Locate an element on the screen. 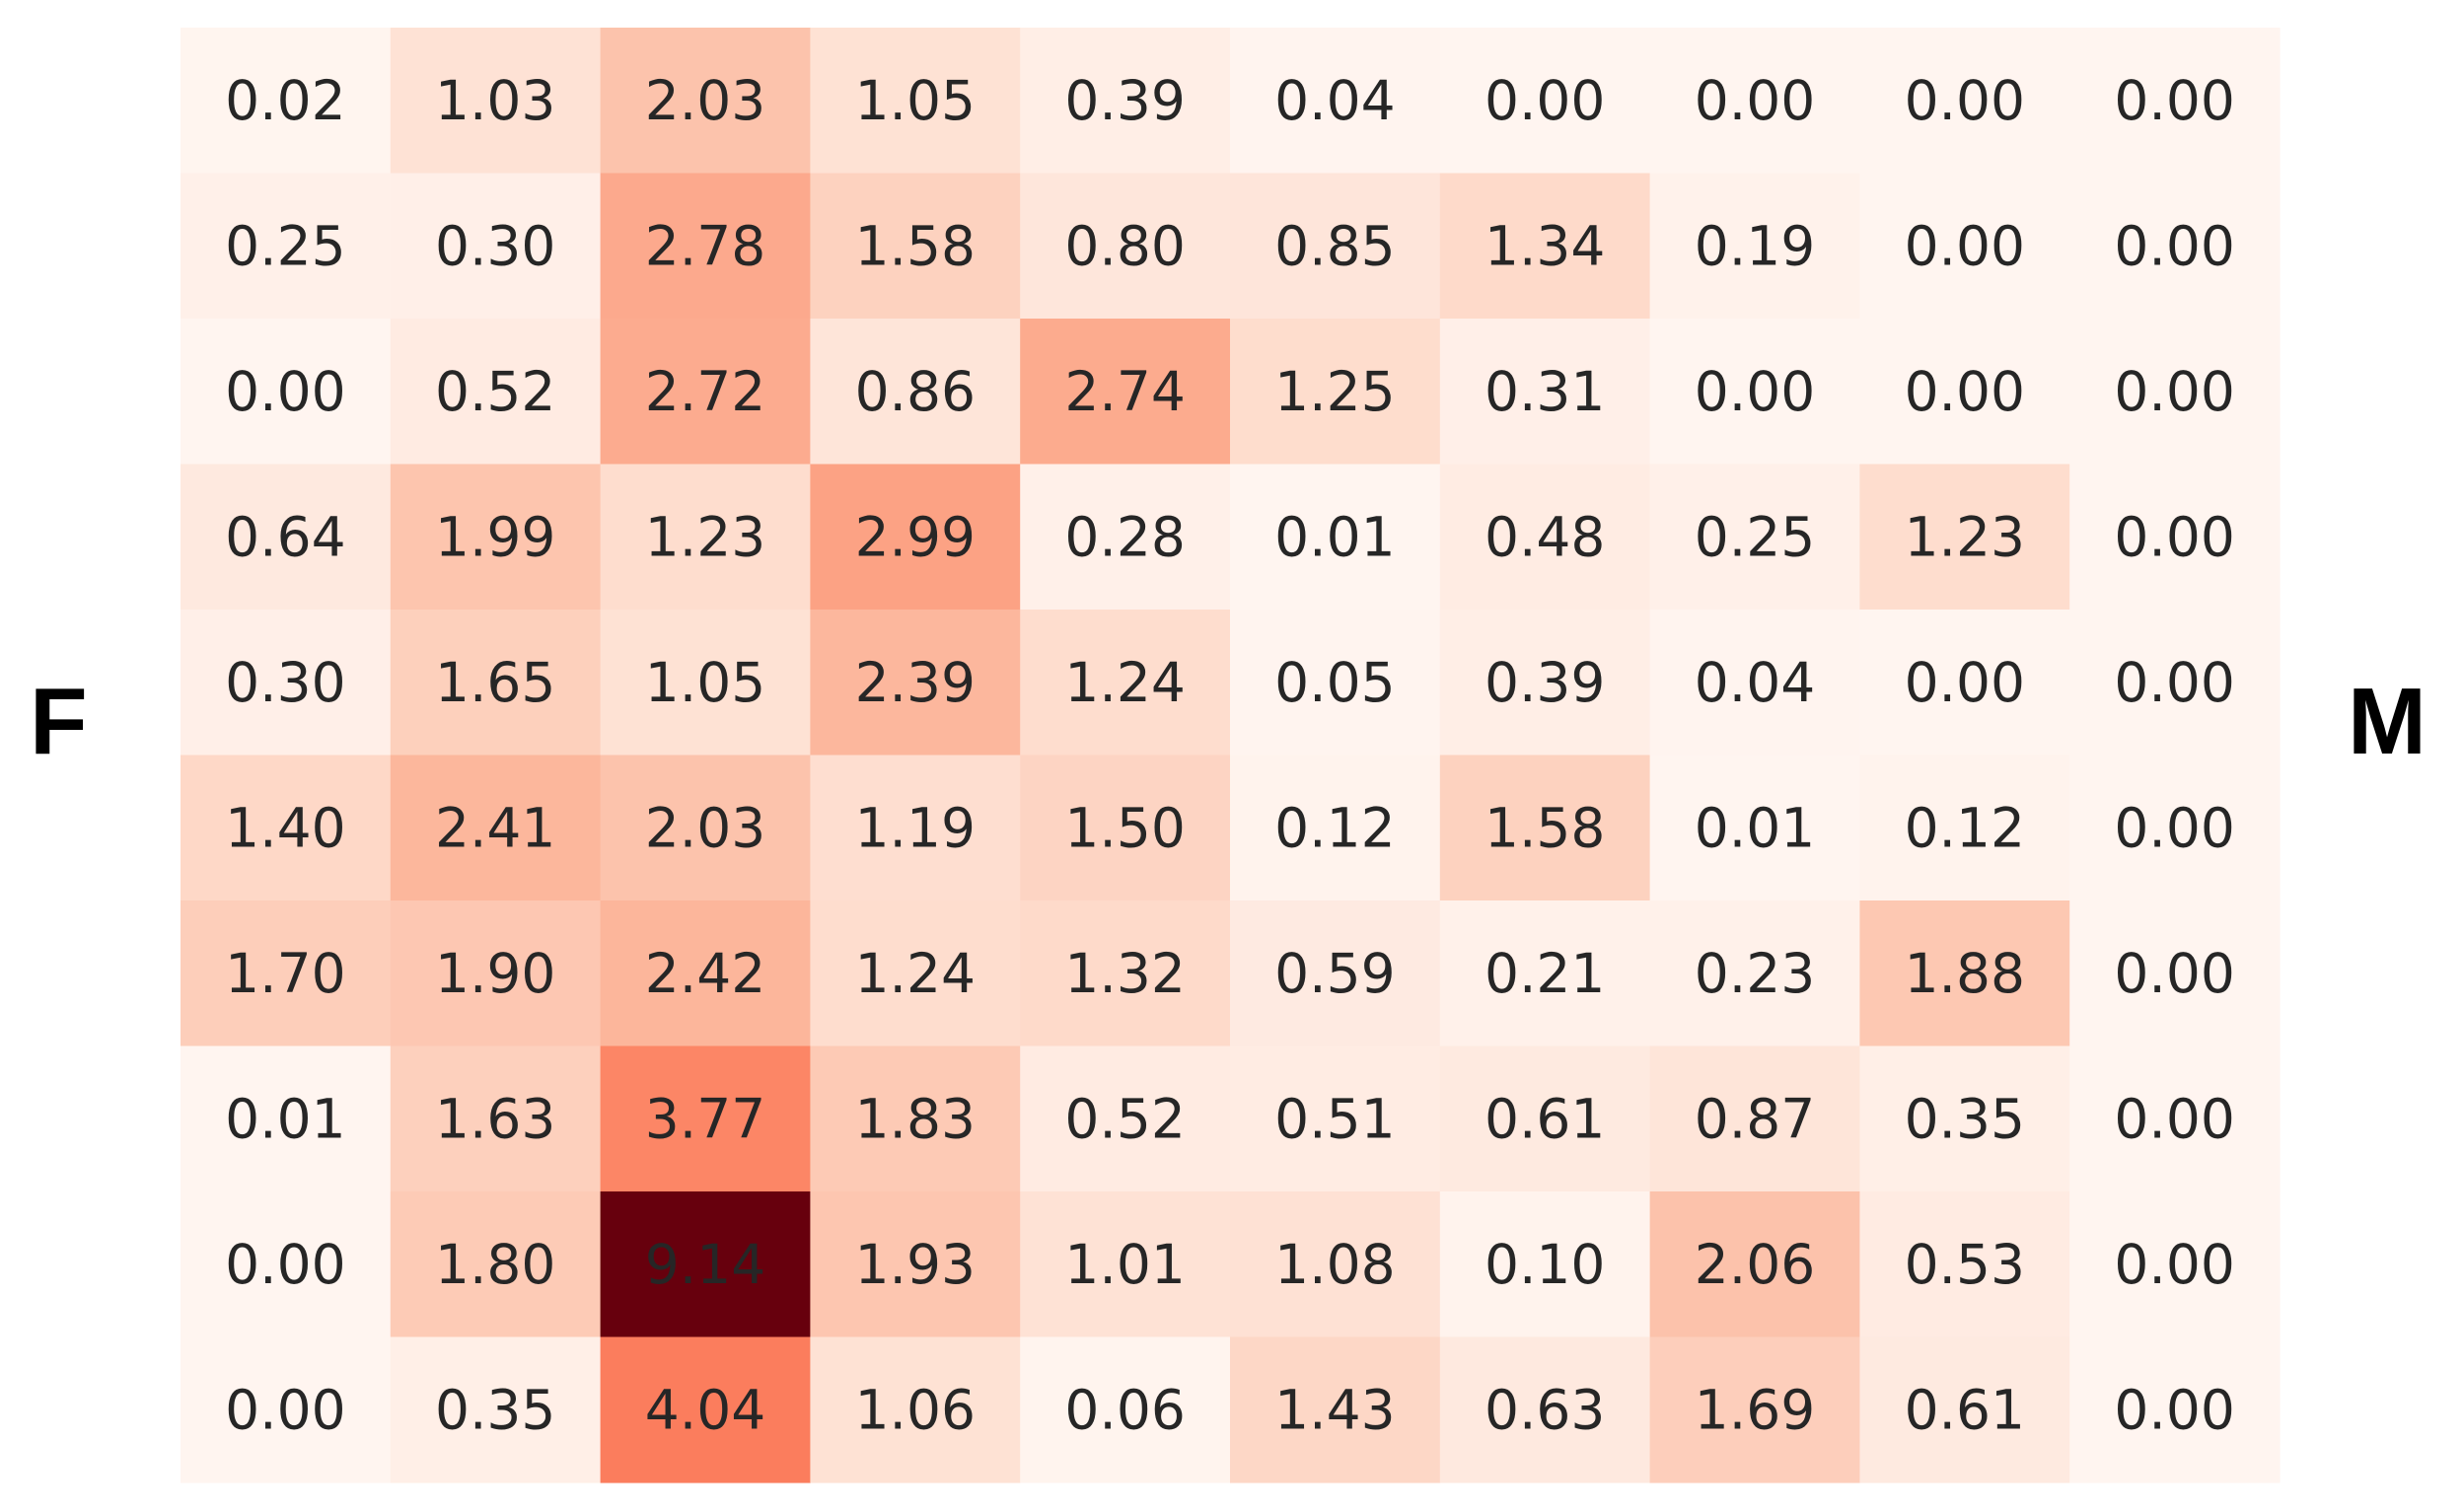 The image size is (2463, 1512). heatmap-cell-r0-c8 is located at coordinates (1964, 101).